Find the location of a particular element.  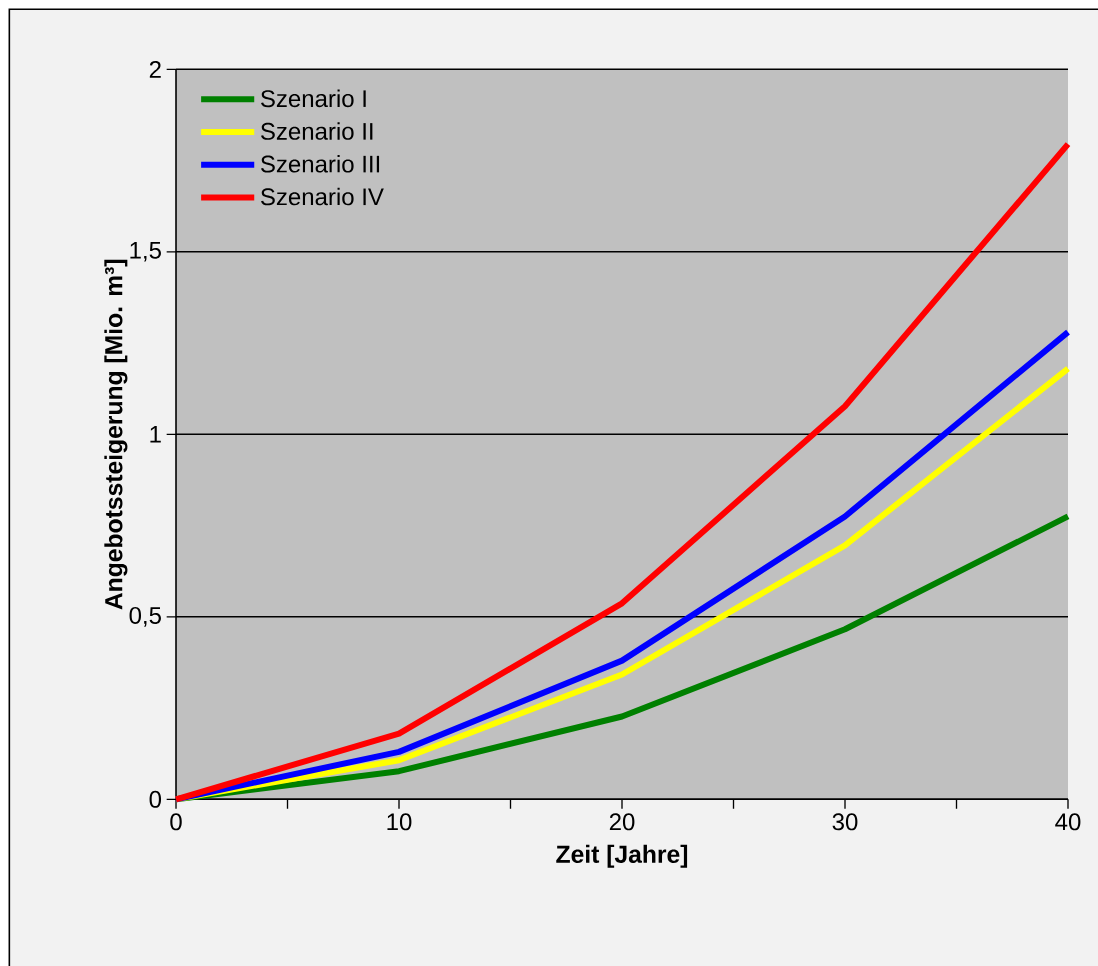

y-axis-title: Angebotssteigerung [Mio. m³] is located at coordinates (116, 434).